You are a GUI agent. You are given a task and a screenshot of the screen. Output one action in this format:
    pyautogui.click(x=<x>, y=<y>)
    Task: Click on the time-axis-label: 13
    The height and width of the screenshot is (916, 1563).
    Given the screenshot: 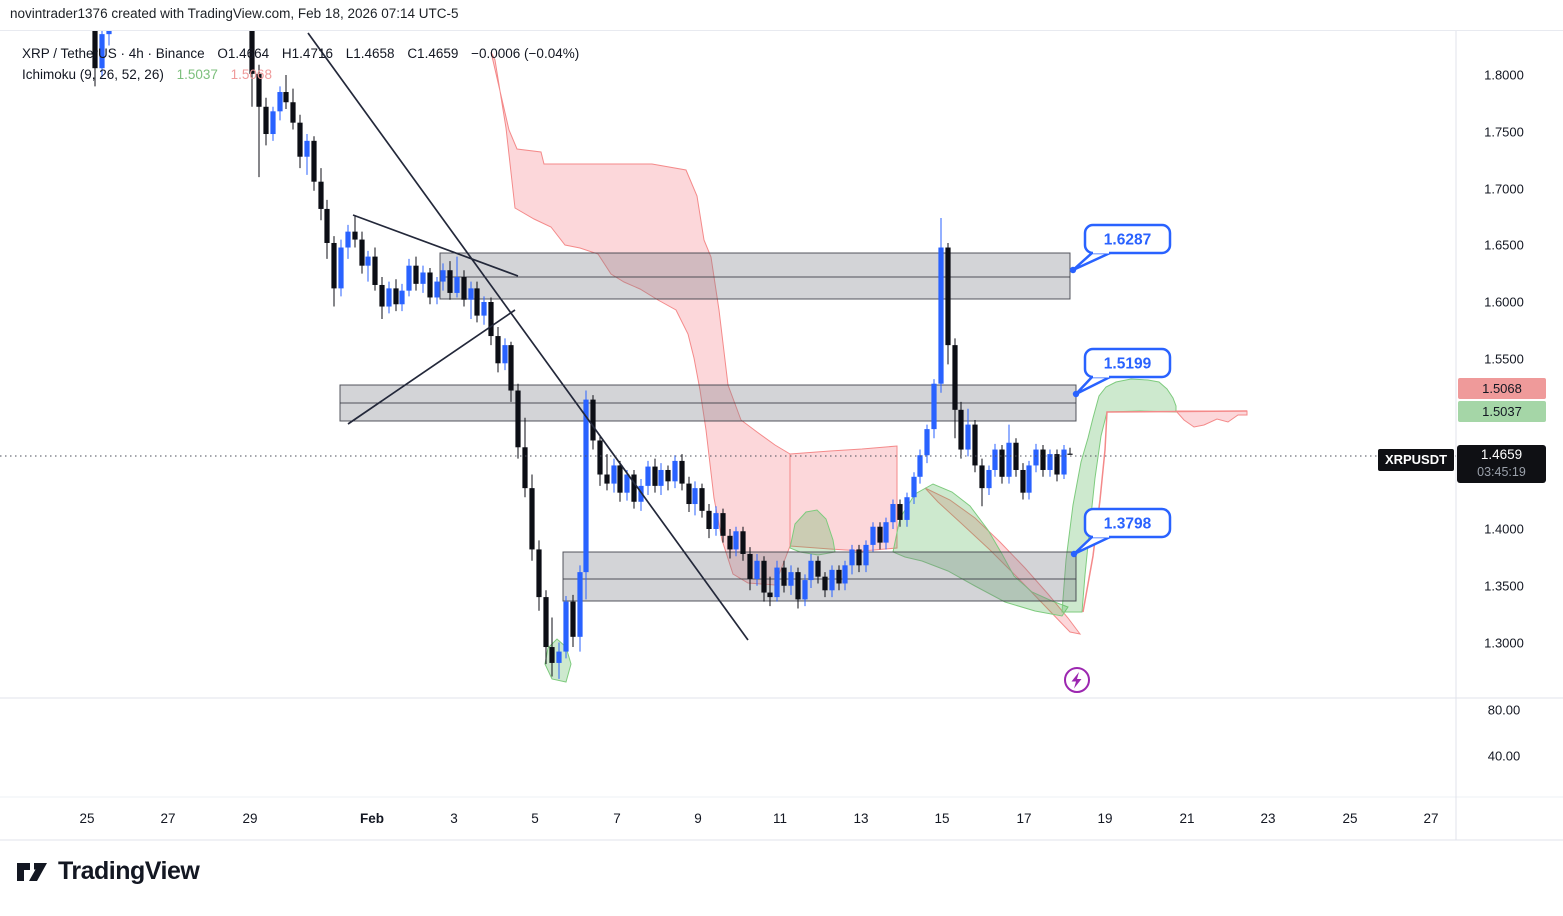 What is the action you would take?
    pyautogui.click(x=861, y=818)
    